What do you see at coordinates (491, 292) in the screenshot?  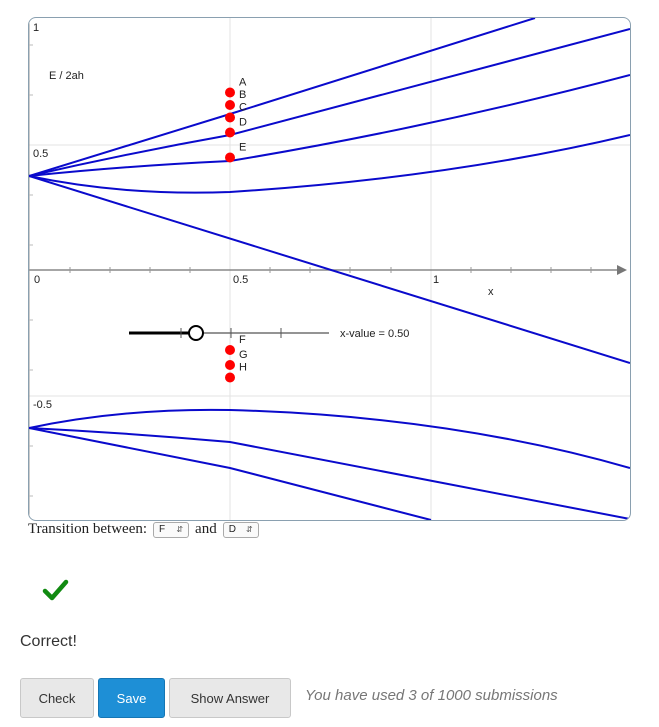 I see `x-axis-title: x` at bounding box center [491, 292].